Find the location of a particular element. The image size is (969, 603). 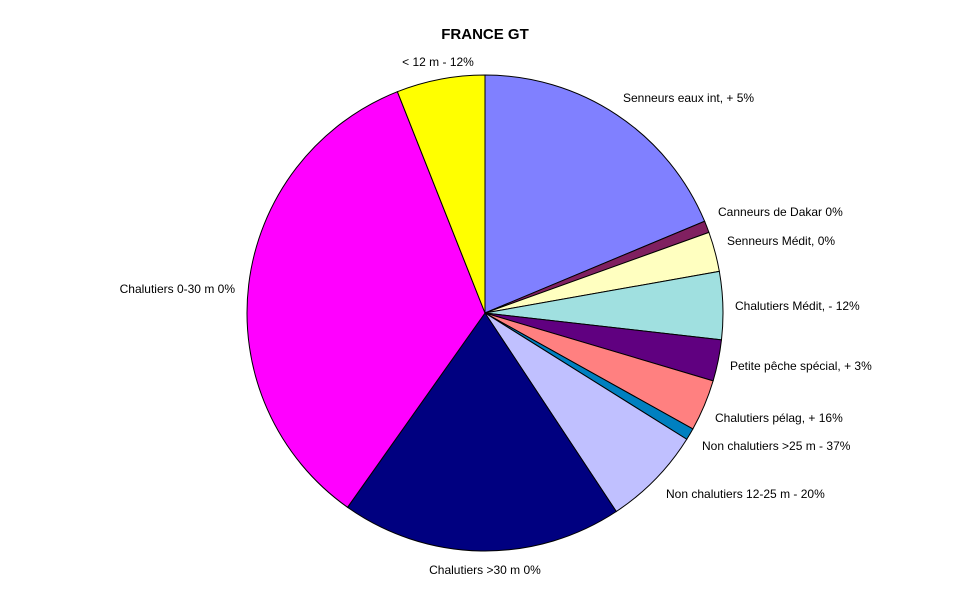

slice-label: Chalutiers Médit, - 12% is located at coordinates (797, 306).